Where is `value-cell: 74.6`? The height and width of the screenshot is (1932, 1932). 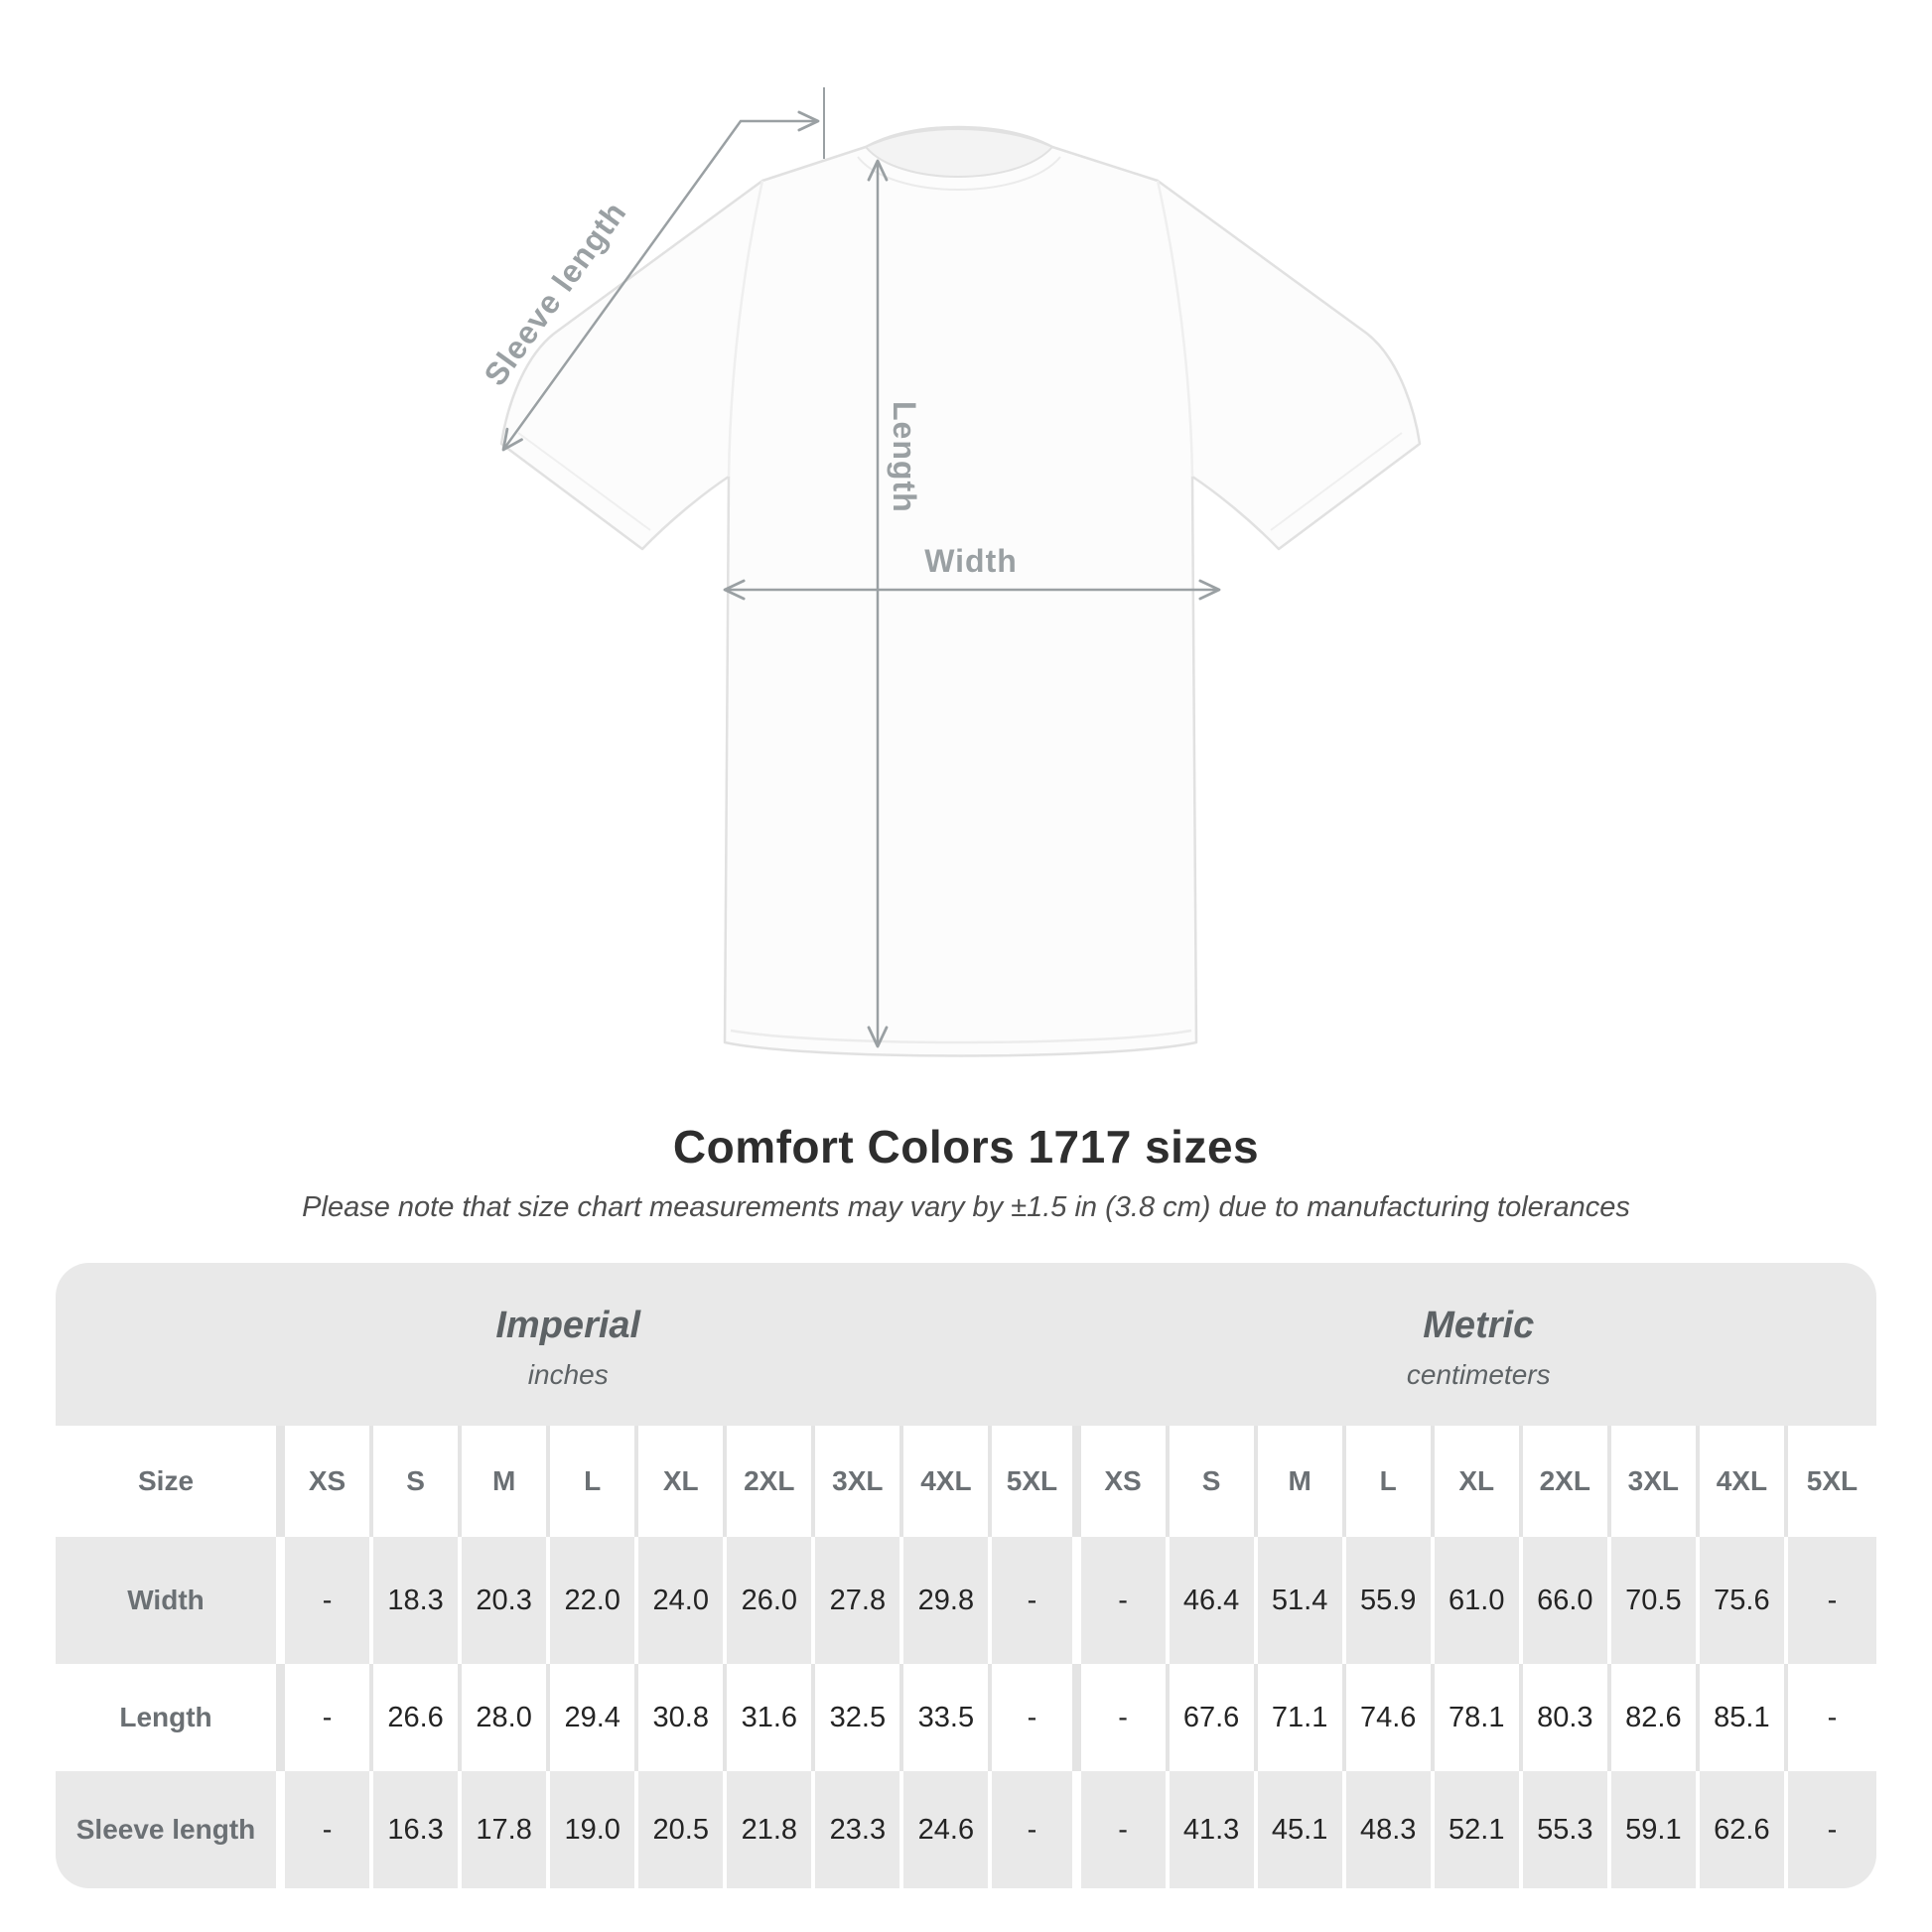 value-cell: 74.6 is located at coordinates (1390, 1717).